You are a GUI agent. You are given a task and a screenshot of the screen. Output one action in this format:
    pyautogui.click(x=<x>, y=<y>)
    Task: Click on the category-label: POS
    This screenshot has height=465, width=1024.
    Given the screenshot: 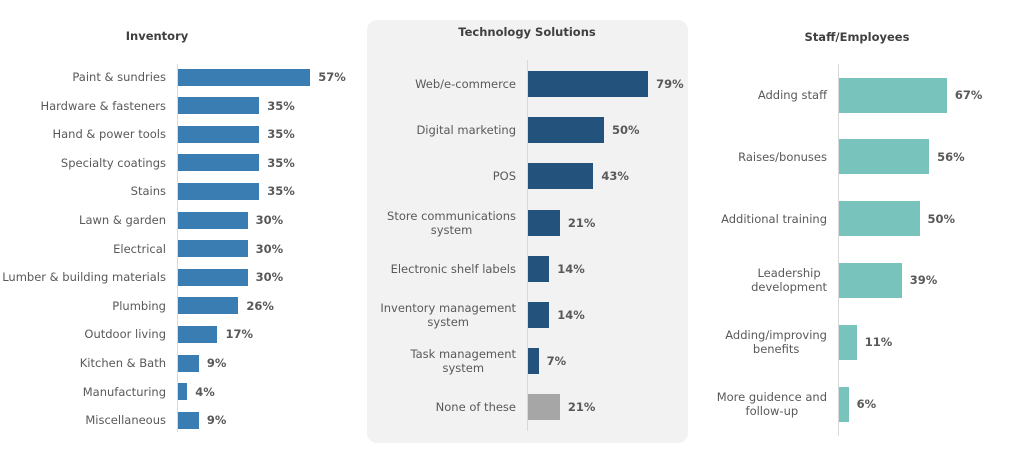 What is the action you would take?
    pyautogui.click(x=406, y=176)
    